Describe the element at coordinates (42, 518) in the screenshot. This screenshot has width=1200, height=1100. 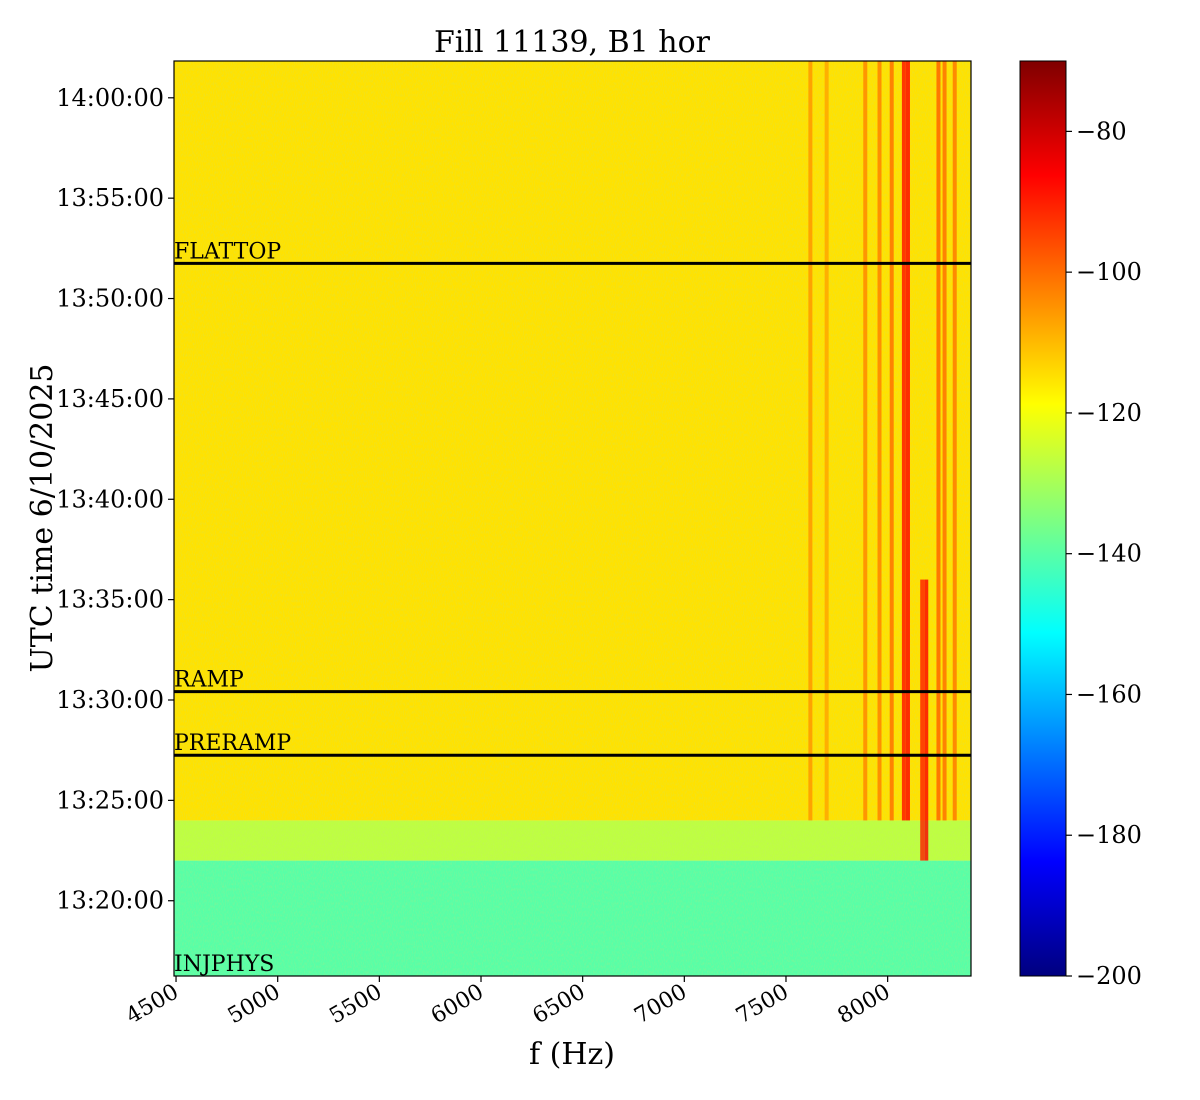
I see `y-axis-label: UTC time 6/10/2025` at that location.